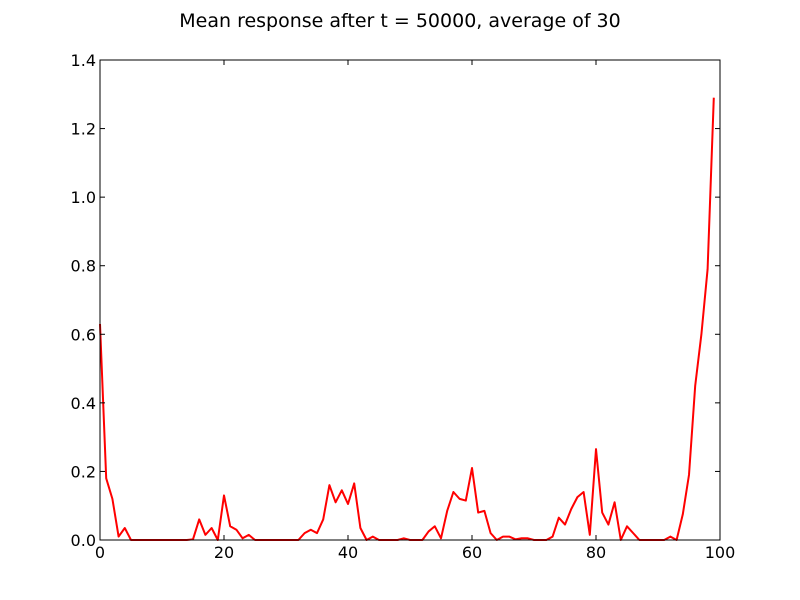 The width and height of the screenshot is (800, 600). What do you see at coordinates (83, 540) in the screenshot?
I see `y-tick-label-0: 0.0` at bounding box center [83, 540].